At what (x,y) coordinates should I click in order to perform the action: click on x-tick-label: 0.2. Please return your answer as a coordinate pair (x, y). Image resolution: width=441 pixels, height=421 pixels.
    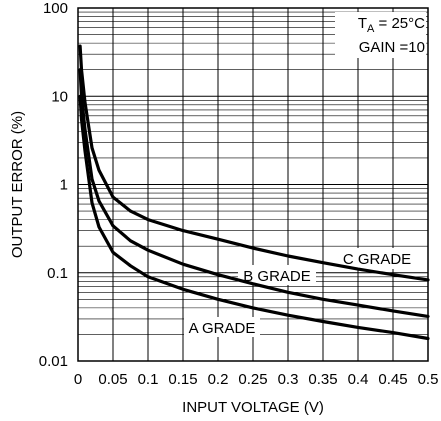
    Looking at the image, I should click on (218, 379).